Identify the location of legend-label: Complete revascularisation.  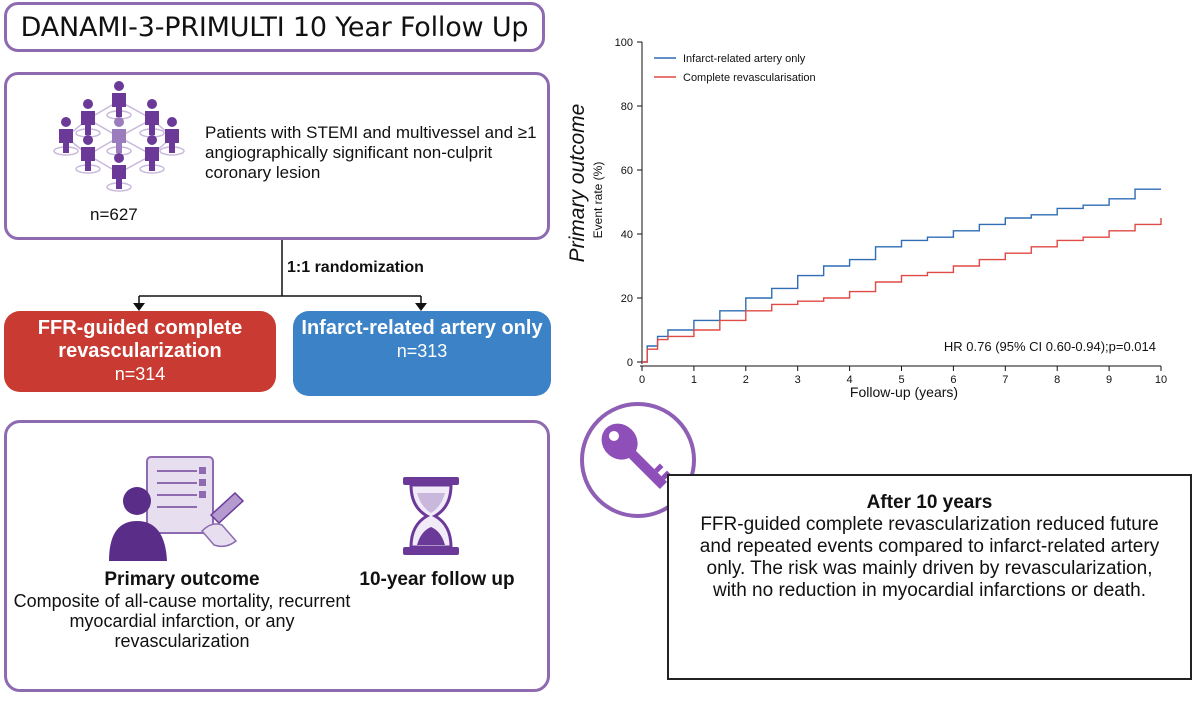
(749, 78).